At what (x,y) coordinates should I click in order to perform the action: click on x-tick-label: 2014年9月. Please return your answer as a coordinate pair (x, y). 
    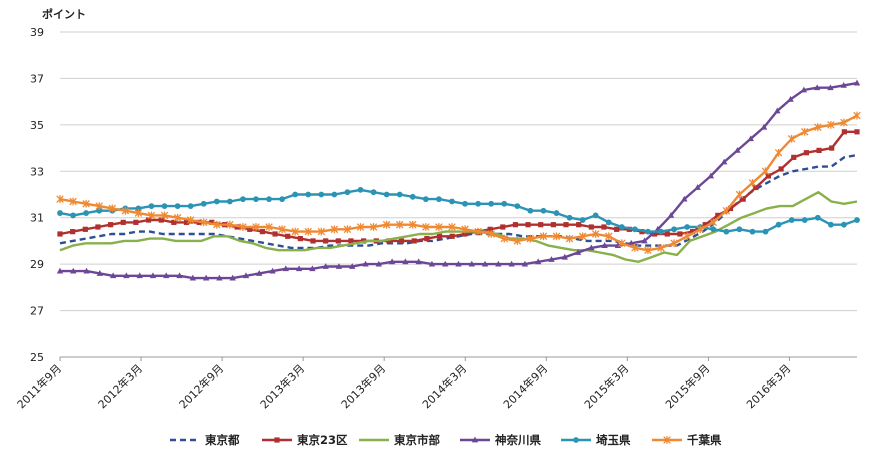
    Looking at the image, I should click on (525, 386).